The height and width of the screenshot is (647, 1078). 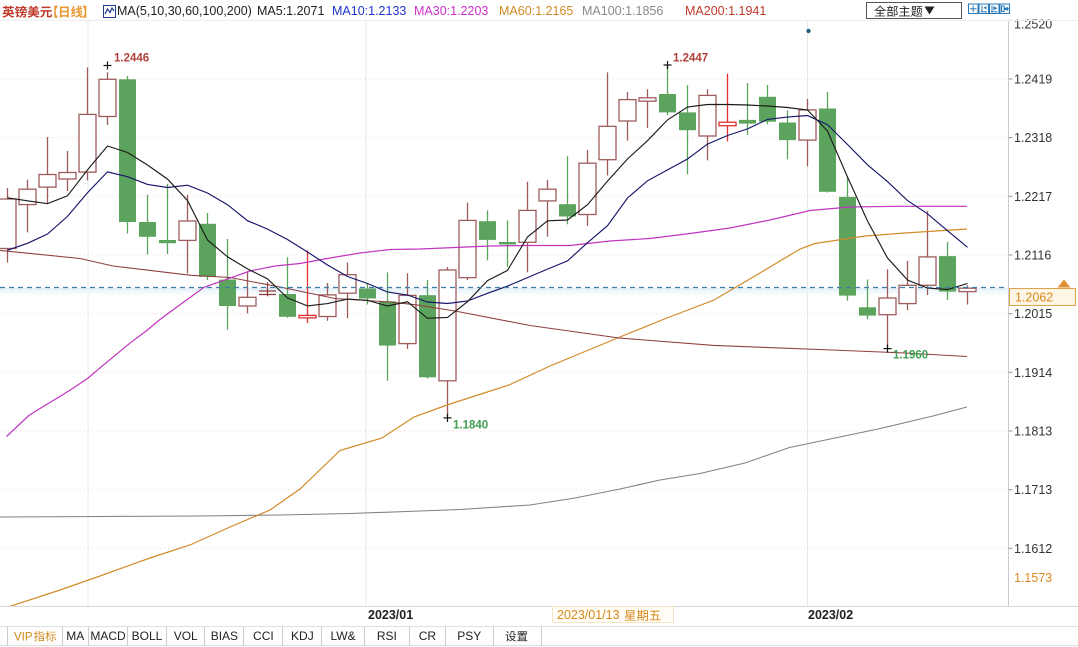 What do you see at coordinates (1033, 373) in the screenshot?
I see `svg-text: 1.1914` at bounding box center [1033, 373].